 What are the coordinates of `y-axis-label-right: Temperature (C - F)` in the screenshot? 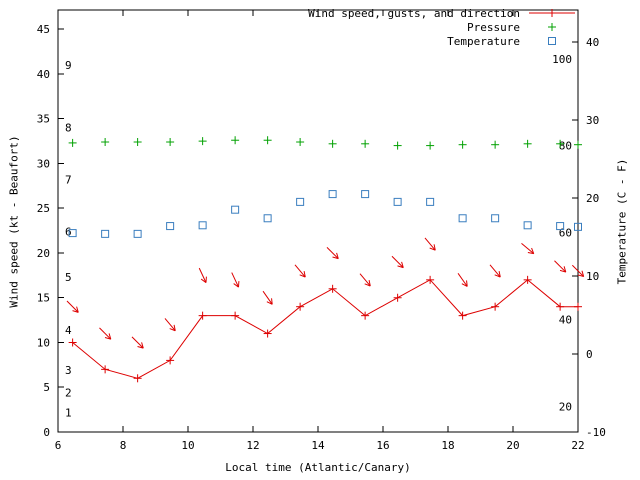 It's located at (622, 221).